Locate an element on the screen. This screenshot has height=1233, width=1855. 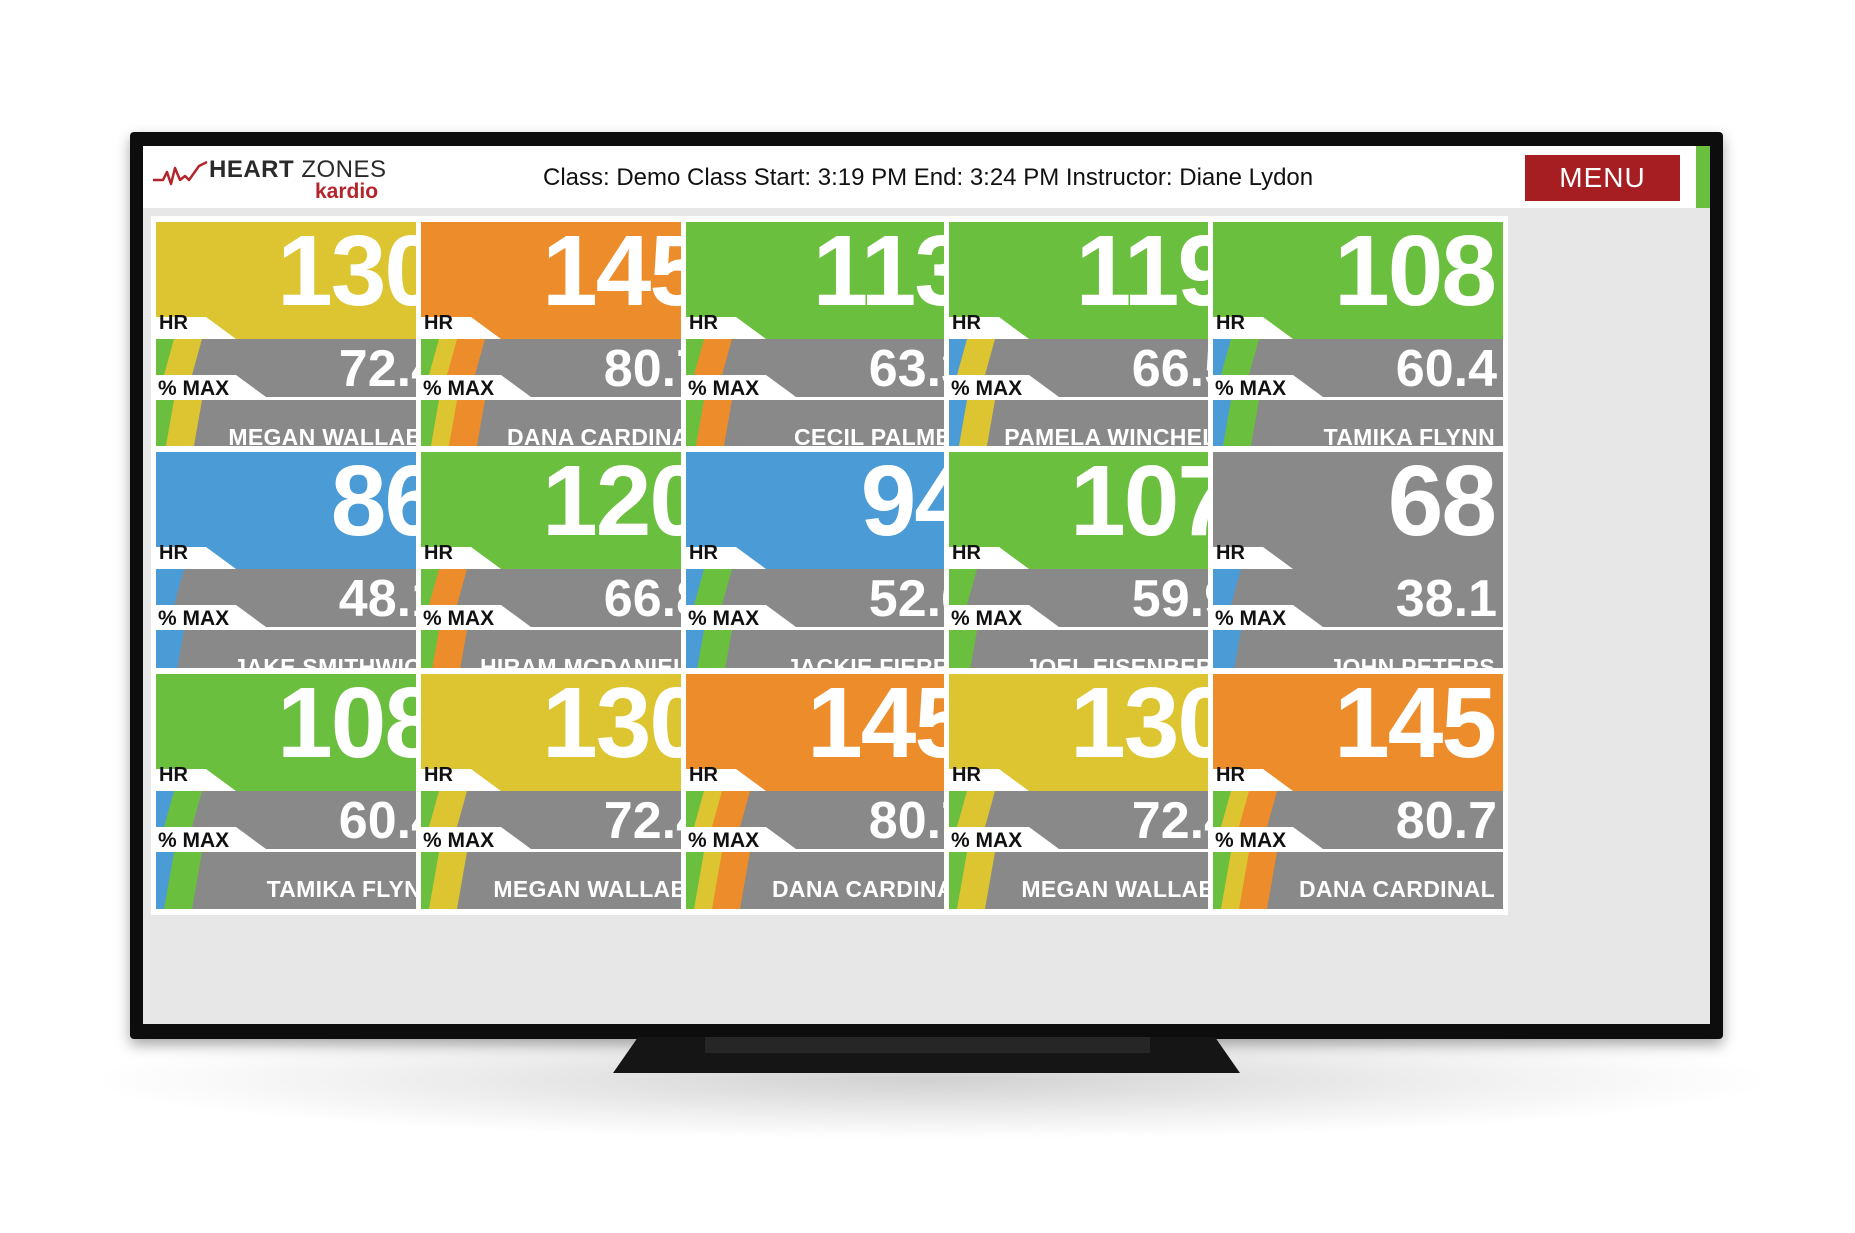
percent-max-band: 66.5 % MAX is located at coordinates (1094, 368).